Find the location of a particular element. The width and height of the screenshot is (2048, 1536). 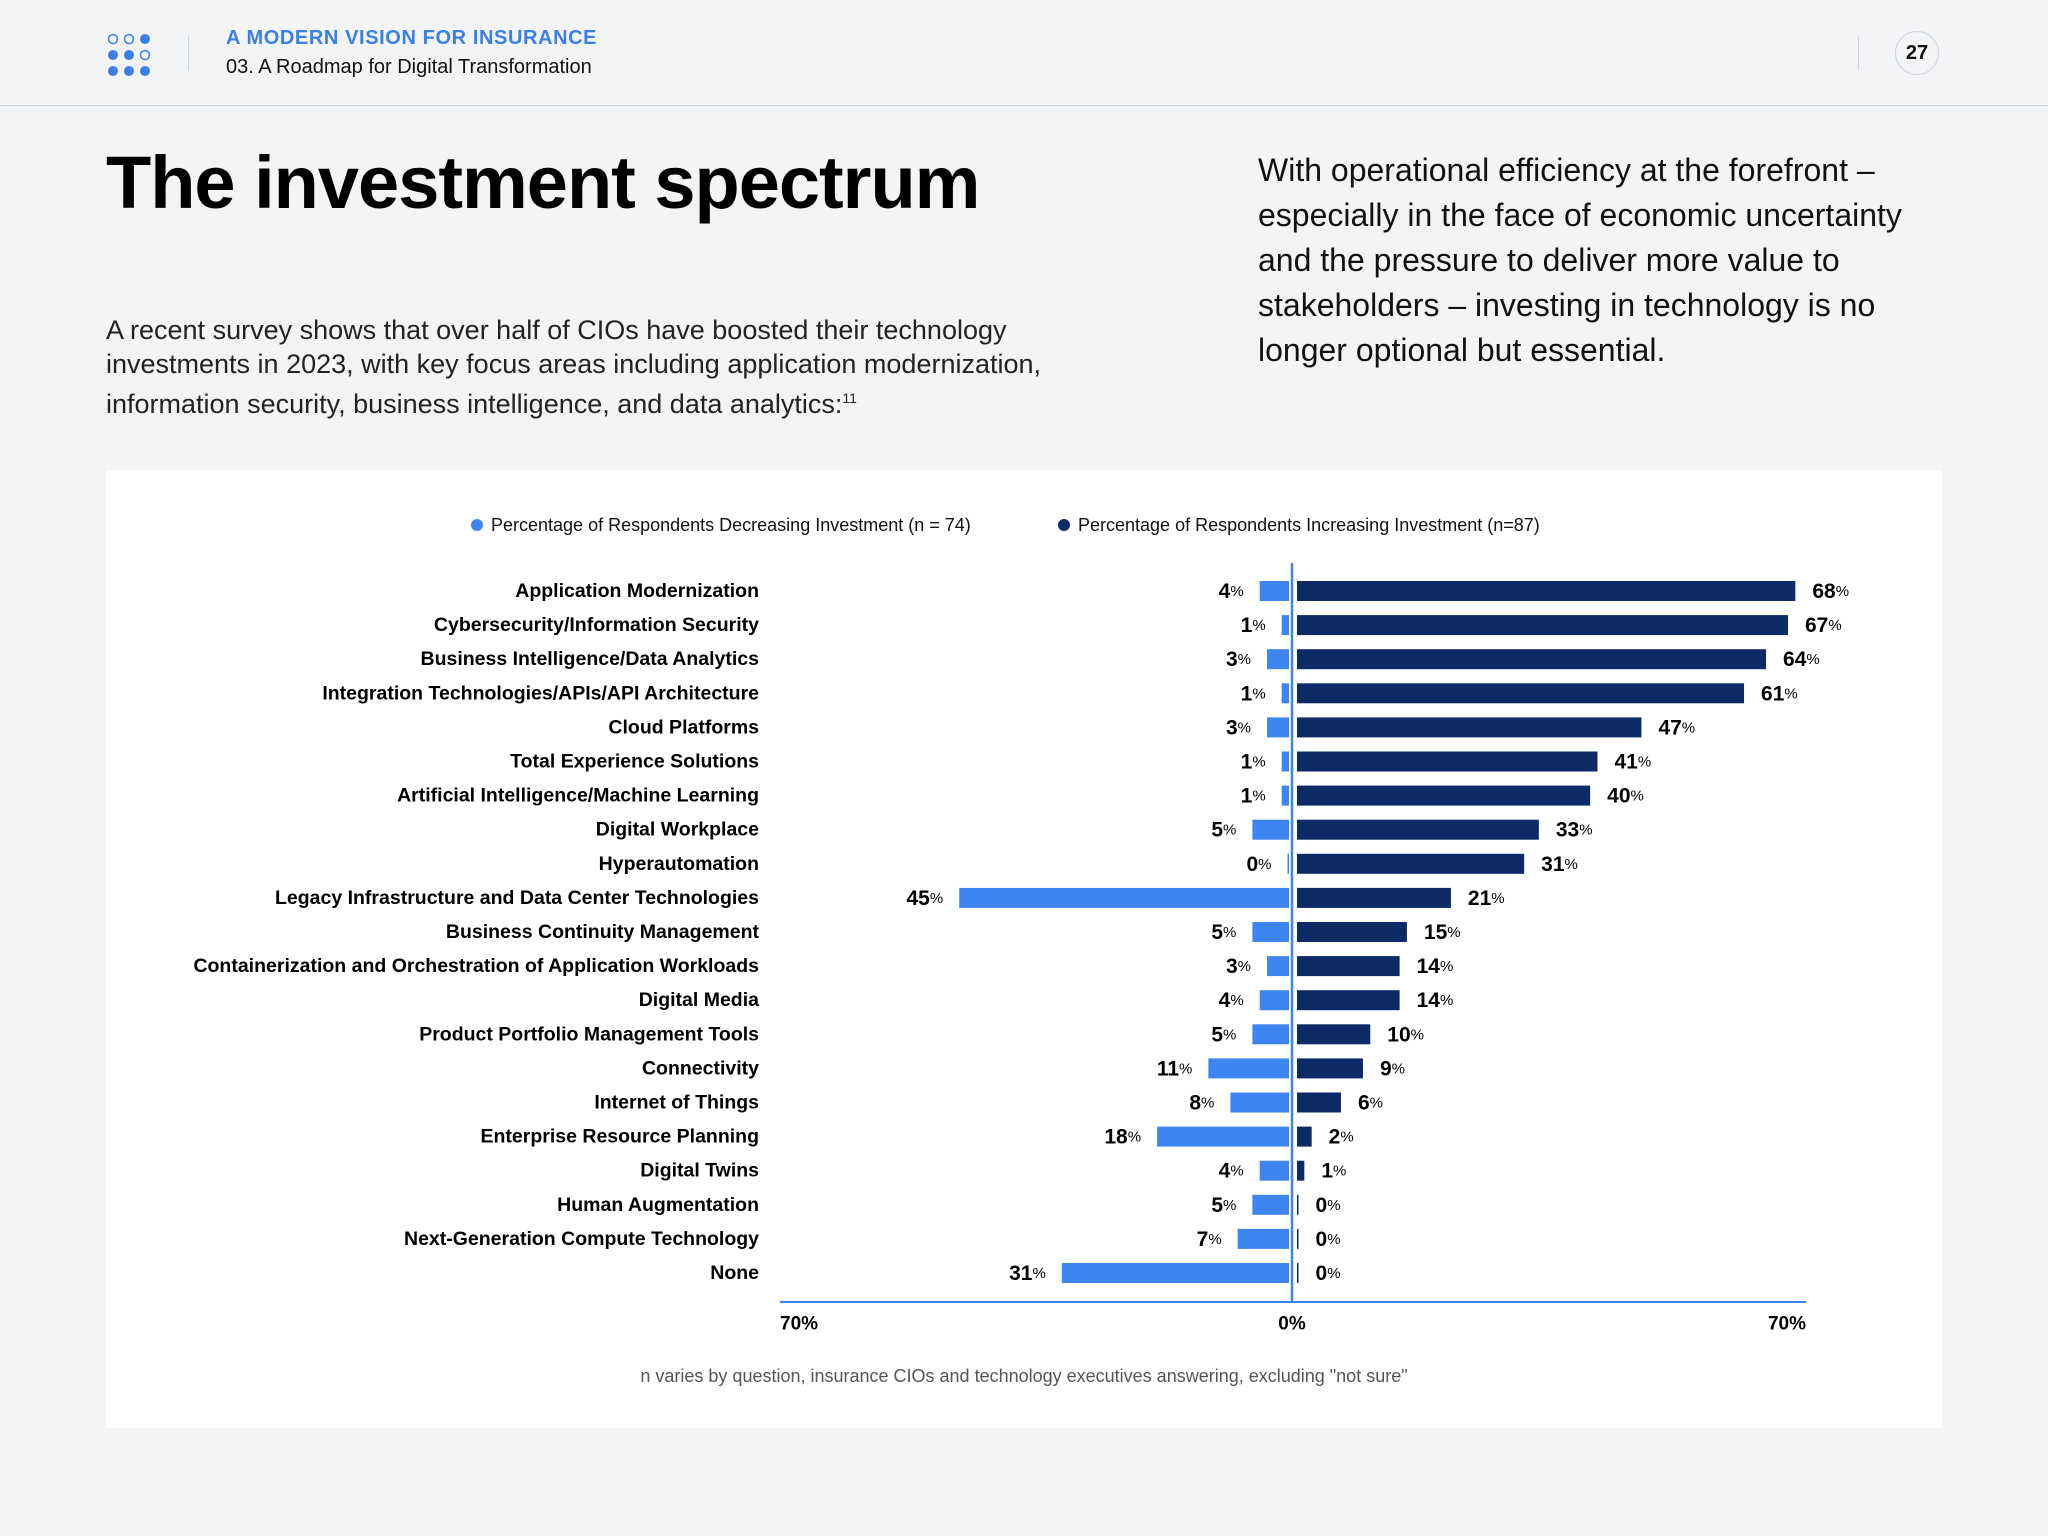

x-tick-label: 0% is located at coordinates (1292, 1324).